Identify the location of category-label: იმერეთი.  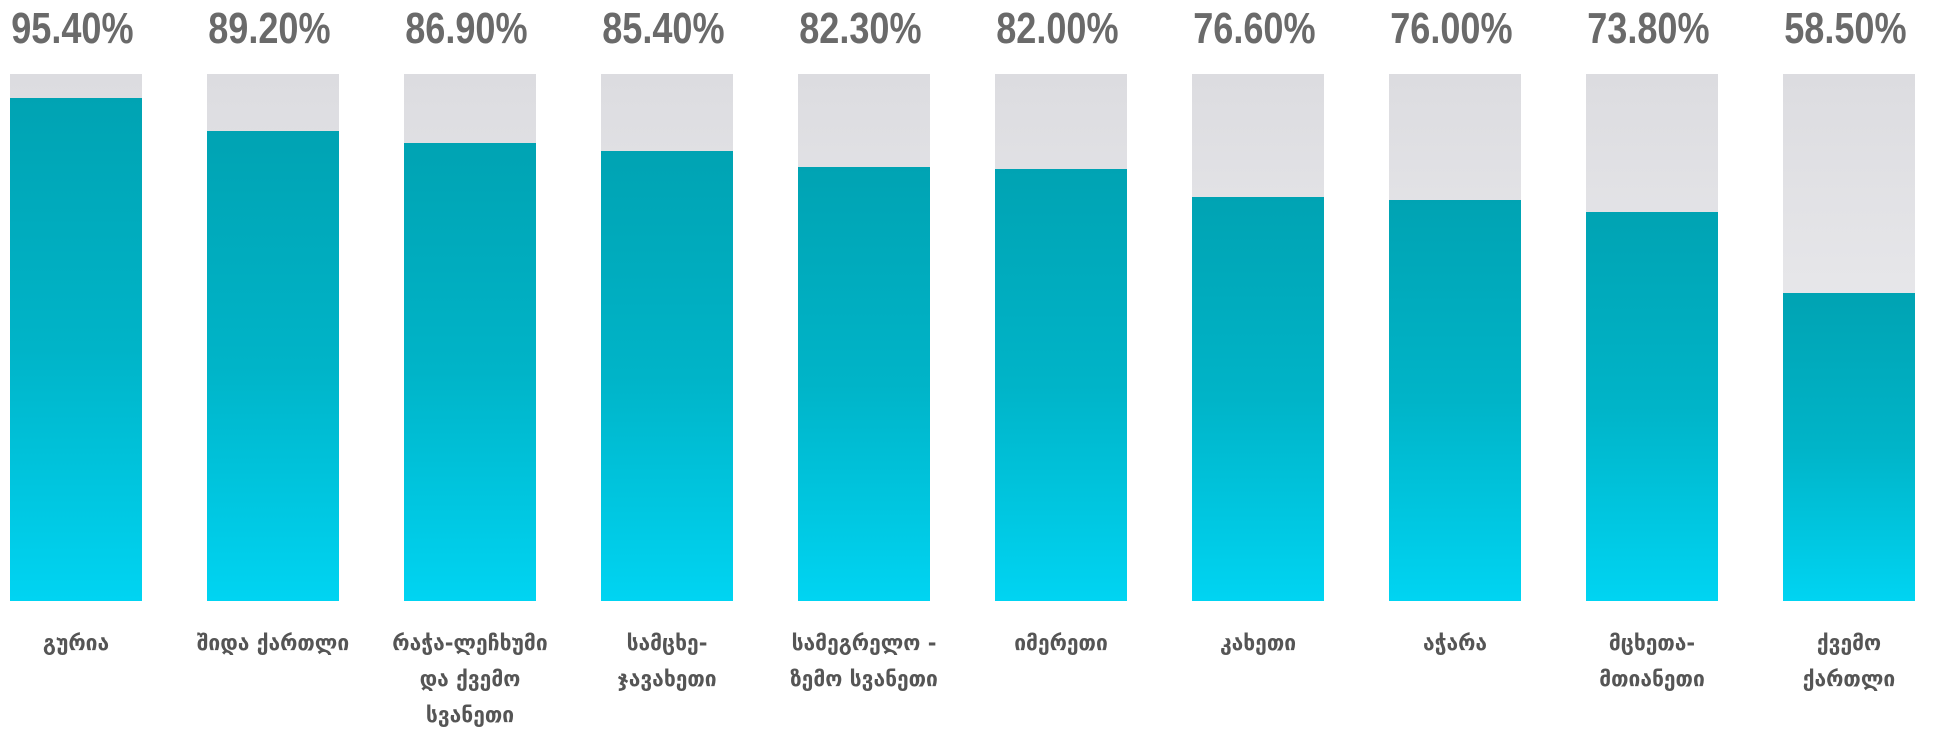
(1061, 643).